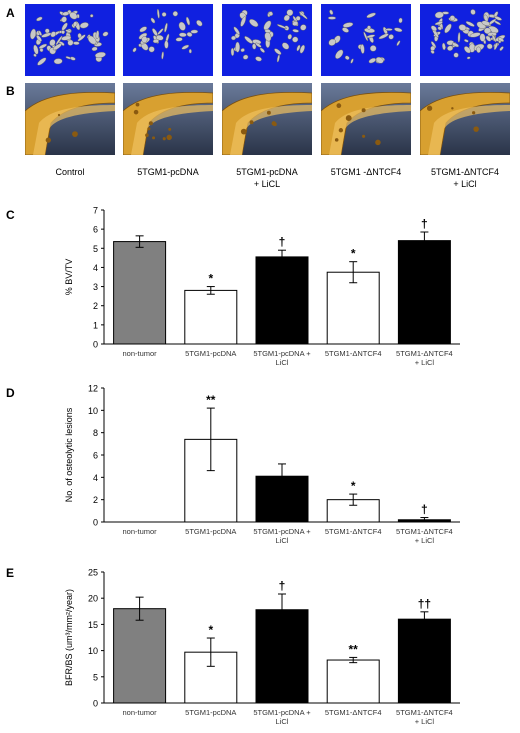  I want to click on y-axis-label: No. of osteolytic lesions, so click(69, 454).